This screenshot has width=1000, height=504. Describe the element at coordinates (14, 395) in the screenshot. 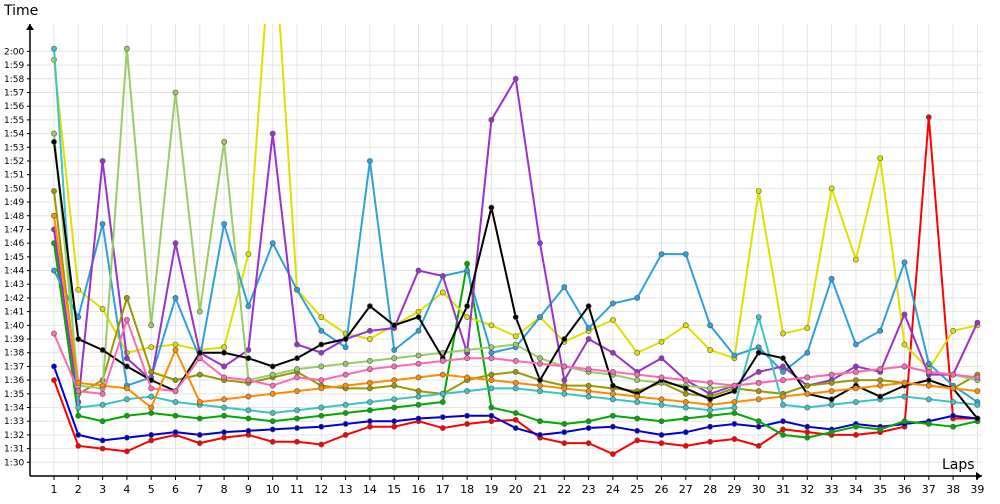

I see `y-tick-label: 1:35` at that location.